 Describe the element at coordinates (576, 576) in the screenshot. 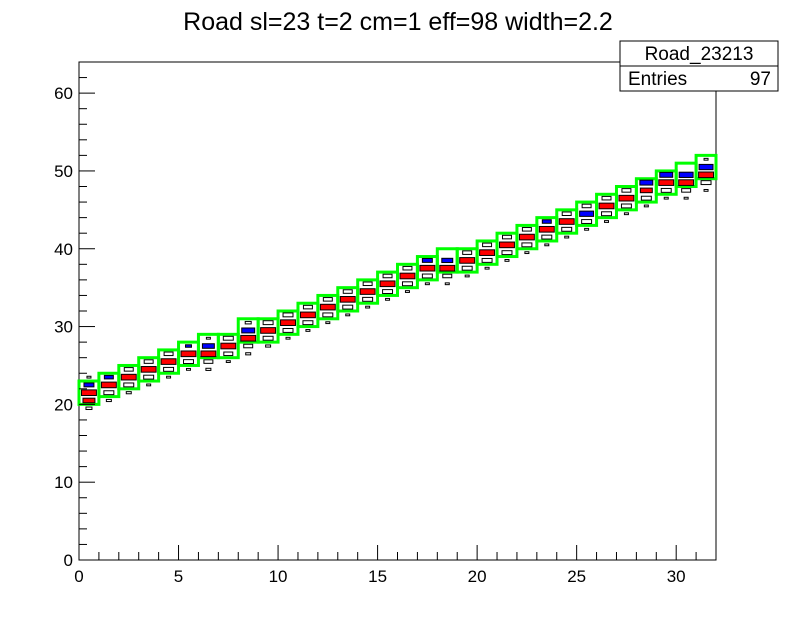

I see `x-tick-label: 25` at that location.